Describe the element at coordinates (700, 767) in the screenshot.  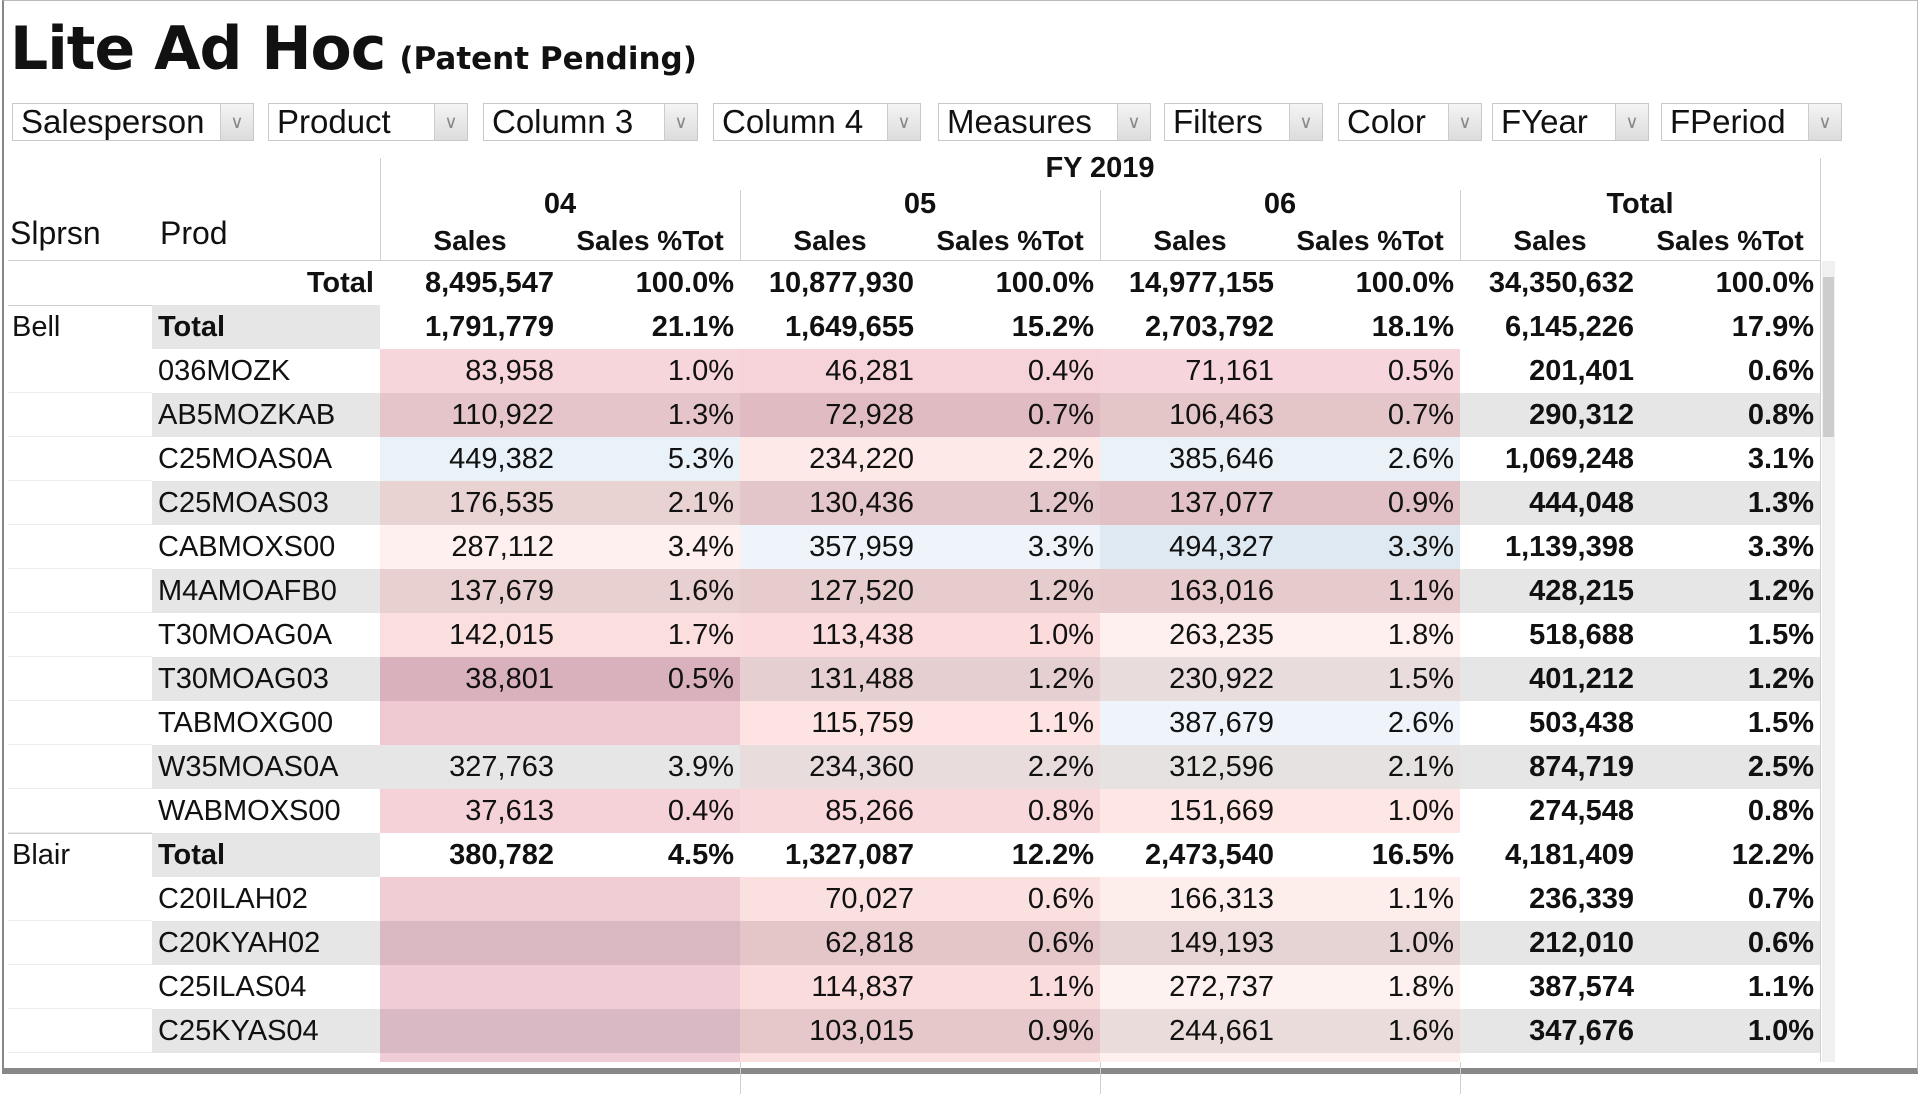
I see `sales-pct-cell: 3.9%` at that location.